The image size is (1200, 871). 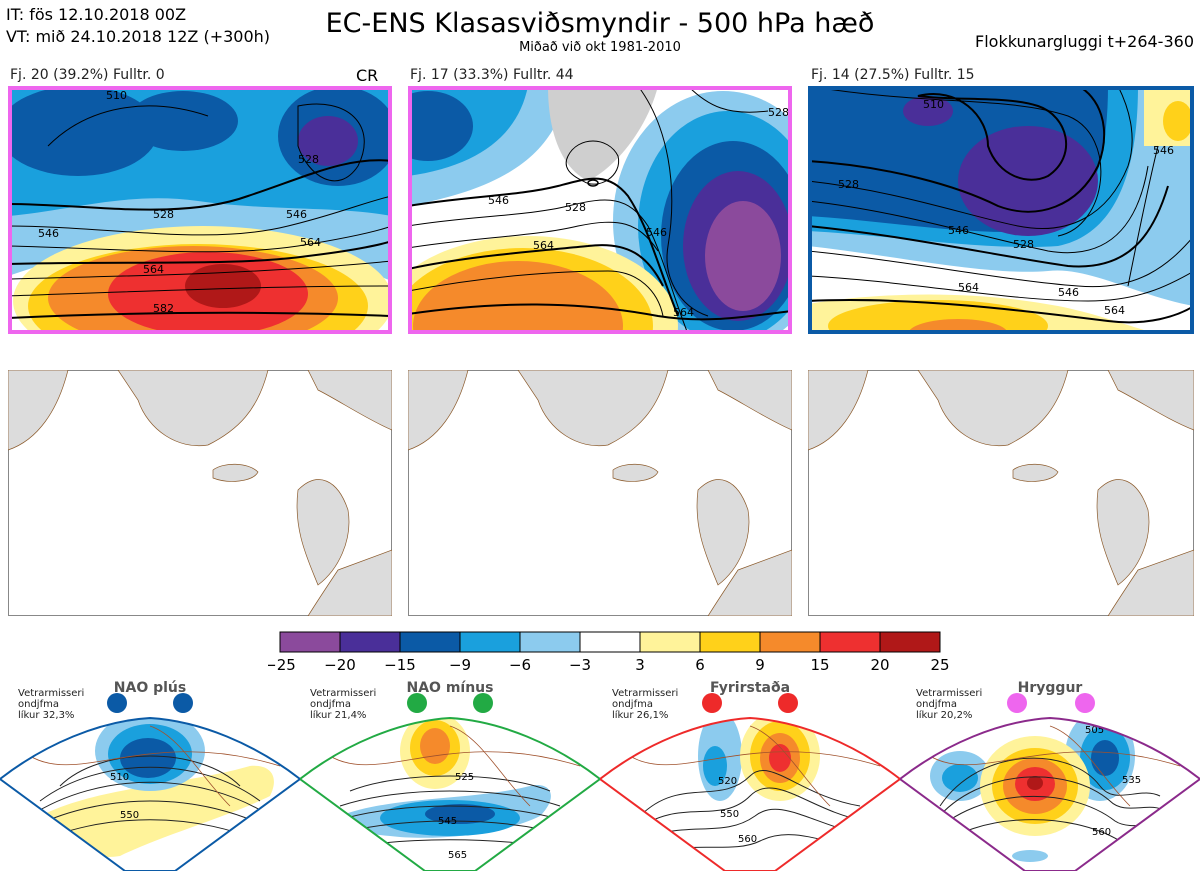 I want to click on cluster-map-1: 510 528 528 546 546 564 564 582, so click(x=200, y=210).